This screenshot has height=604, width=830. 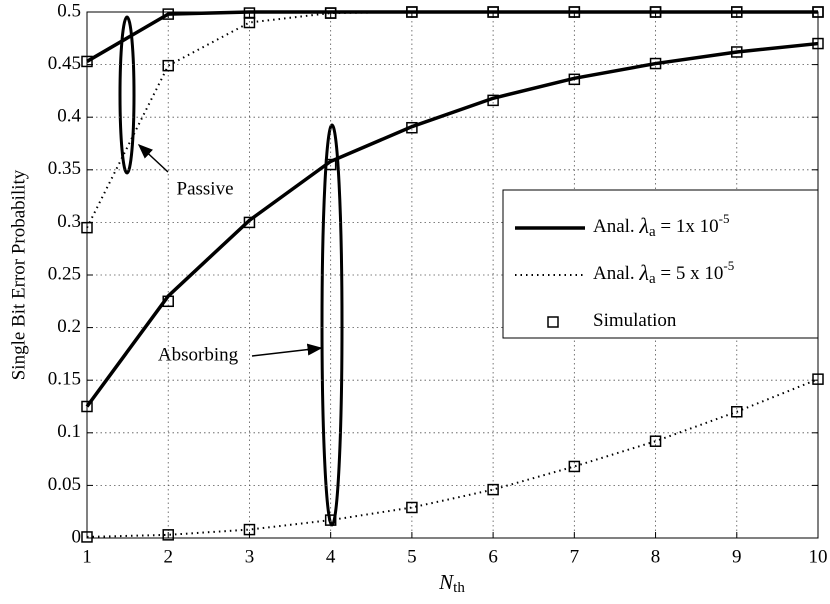 What do you see at coordinates (87, 556) in the screenshot?
I see `x-tick-label: 1` at bounding box center [87, 556].